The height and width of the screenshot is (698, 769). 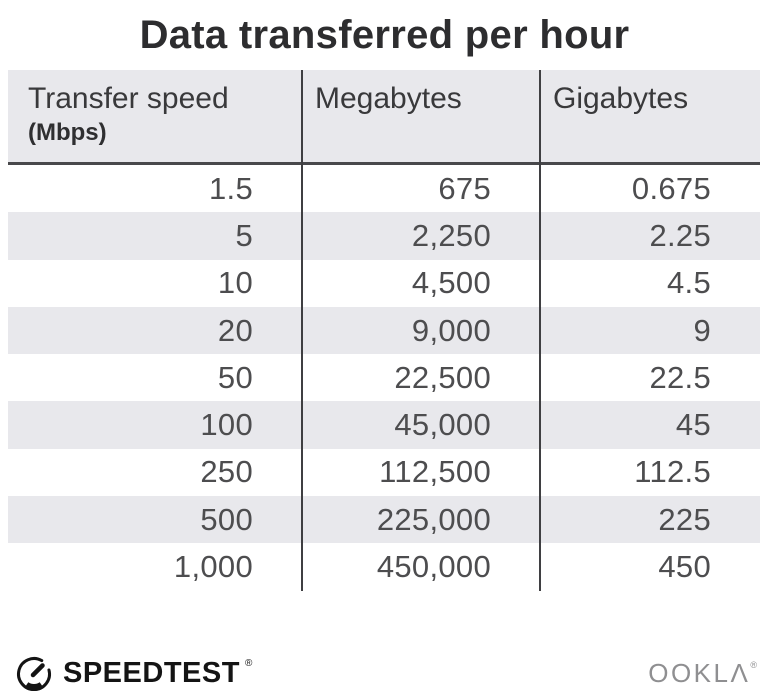 I want to click on header-mbps-unit: (Mbps), so click(x=67, y=132).